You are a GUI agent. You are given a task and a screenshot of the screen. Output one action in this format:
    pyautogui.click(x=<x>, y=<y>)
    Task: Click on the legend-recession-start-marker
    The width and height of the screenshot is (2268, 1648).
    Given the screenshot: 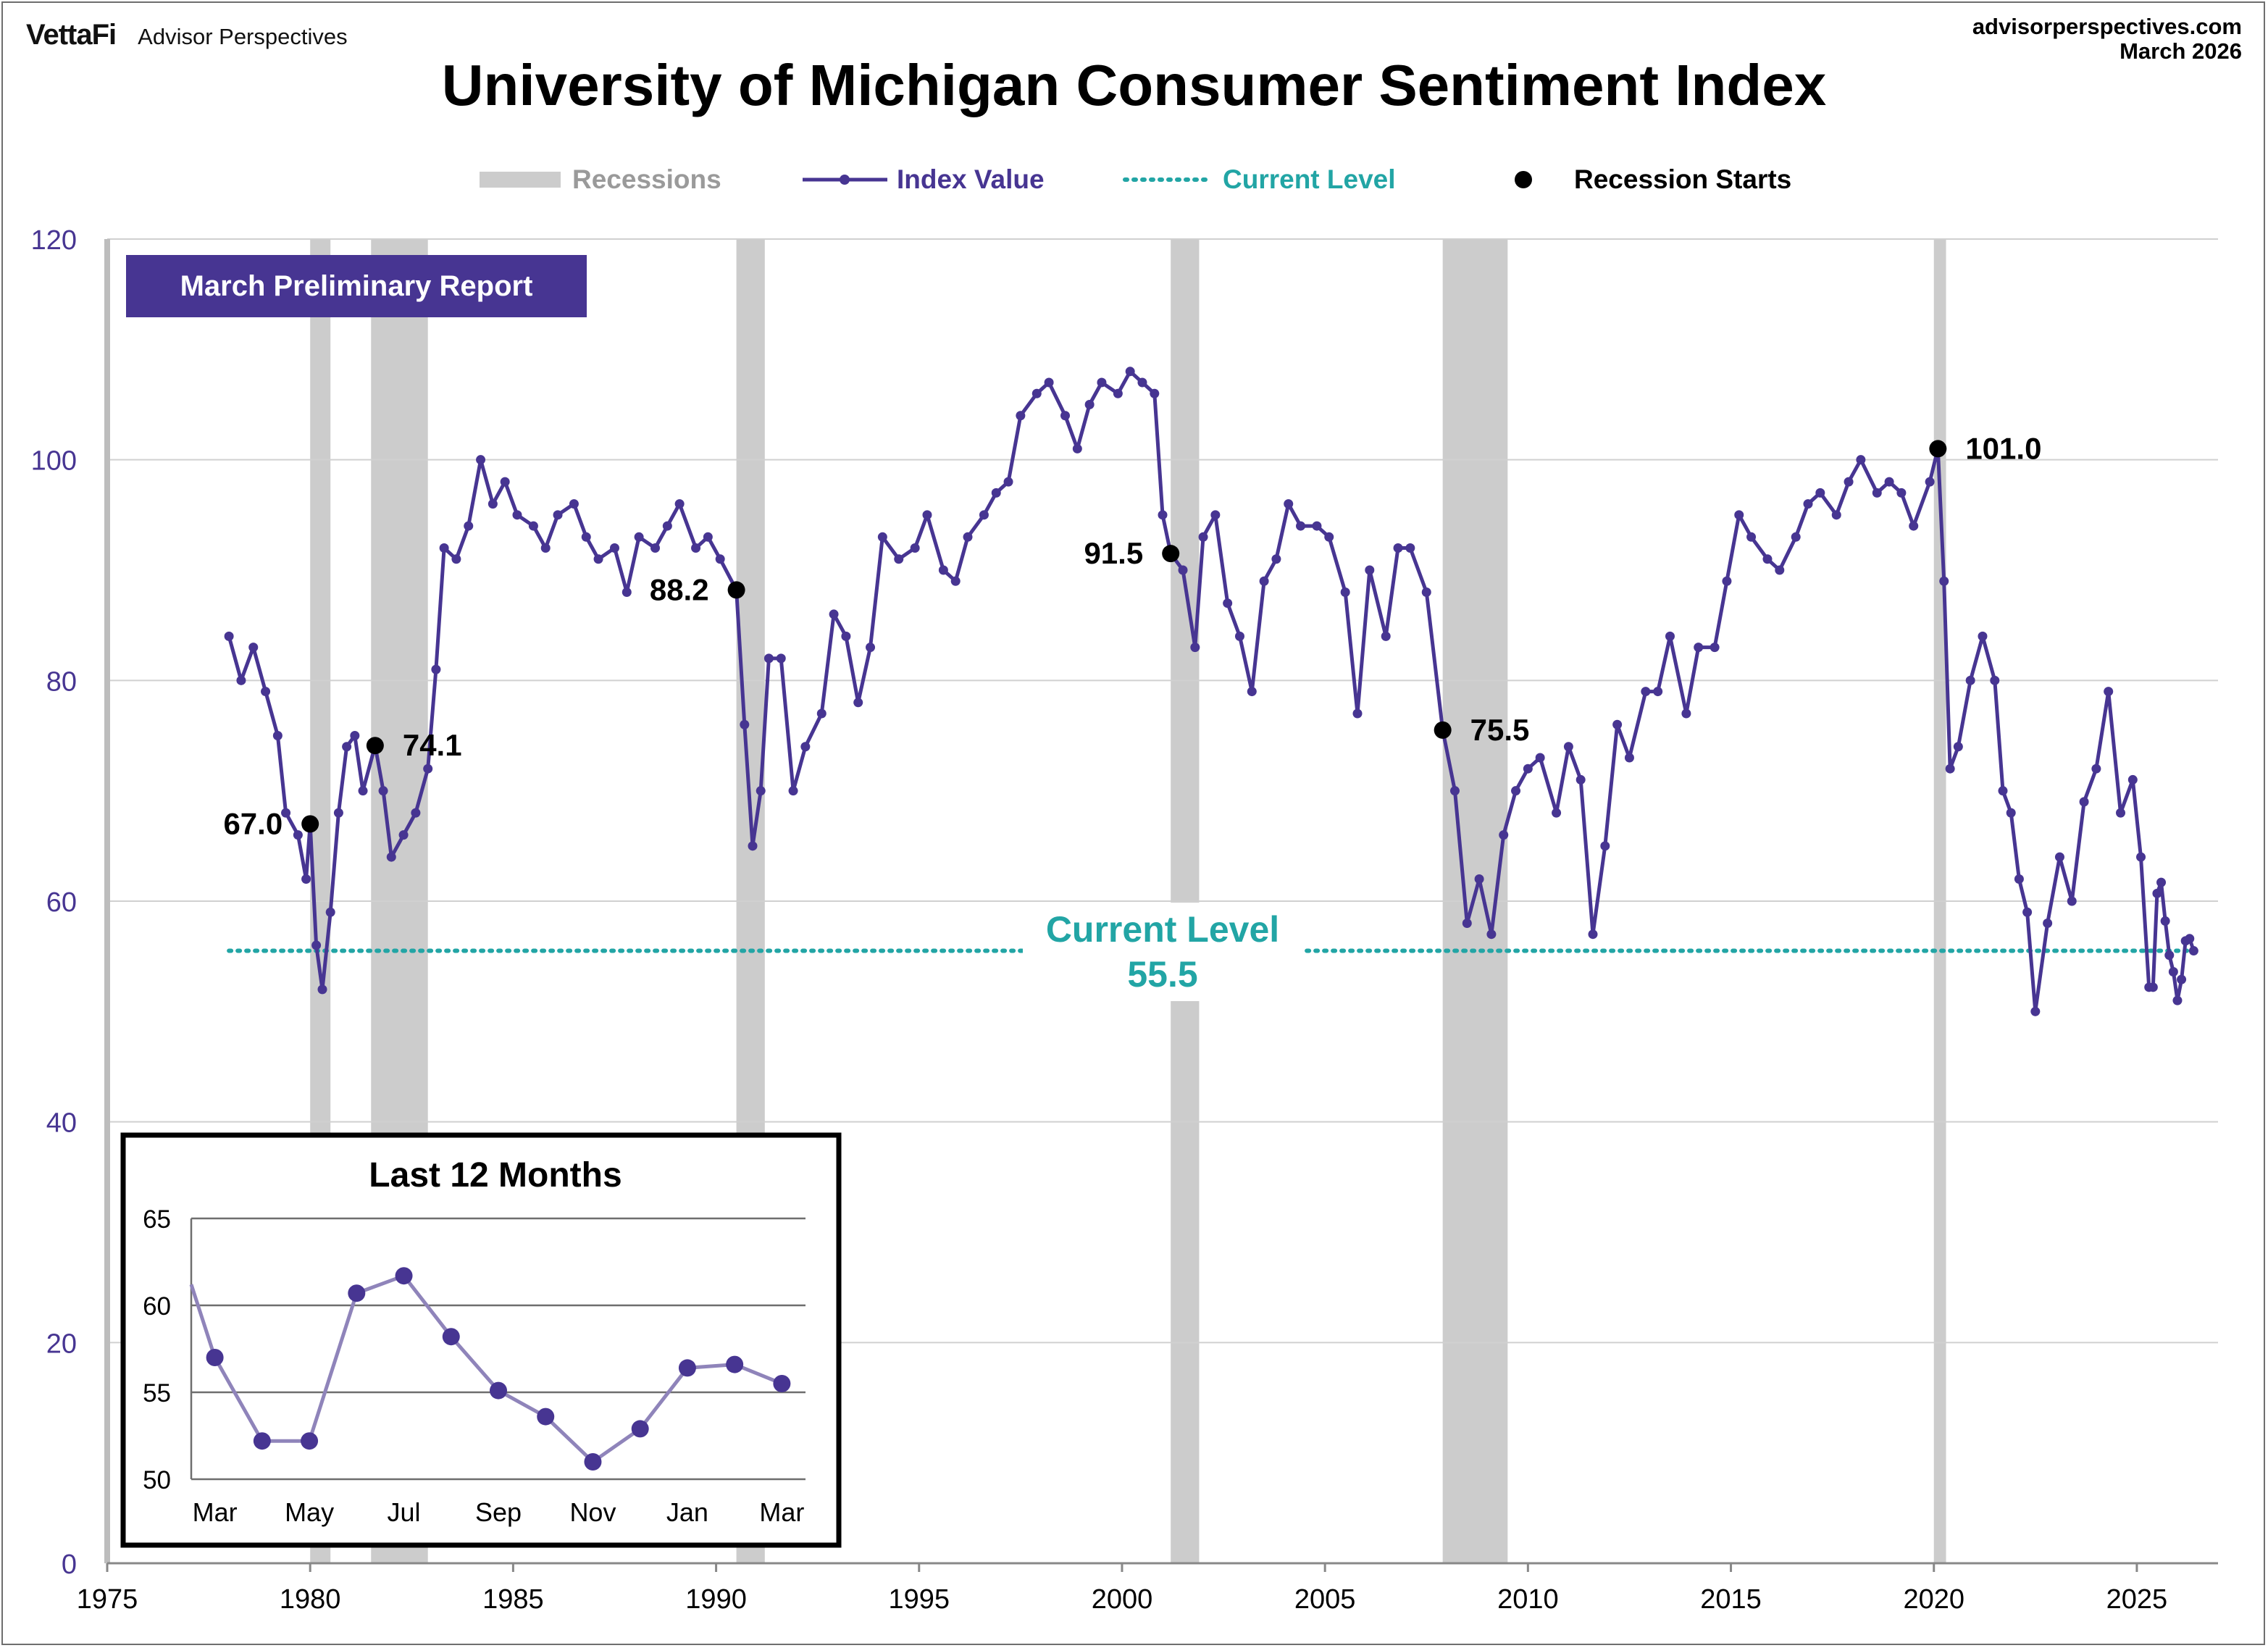 What is the action you would take?
    pyautogui.click(x=1524, y=179)
    